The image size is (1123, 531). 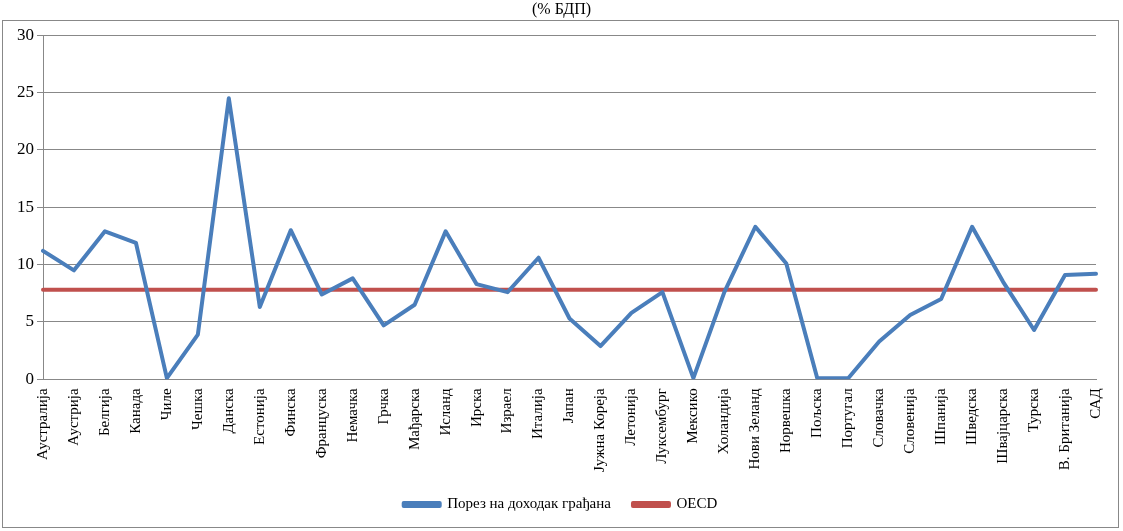 What do you see at coordinates (661, 426) in the screenshot?
I see `x-tick-label: Луксембург` at bounding box center [661, 426].